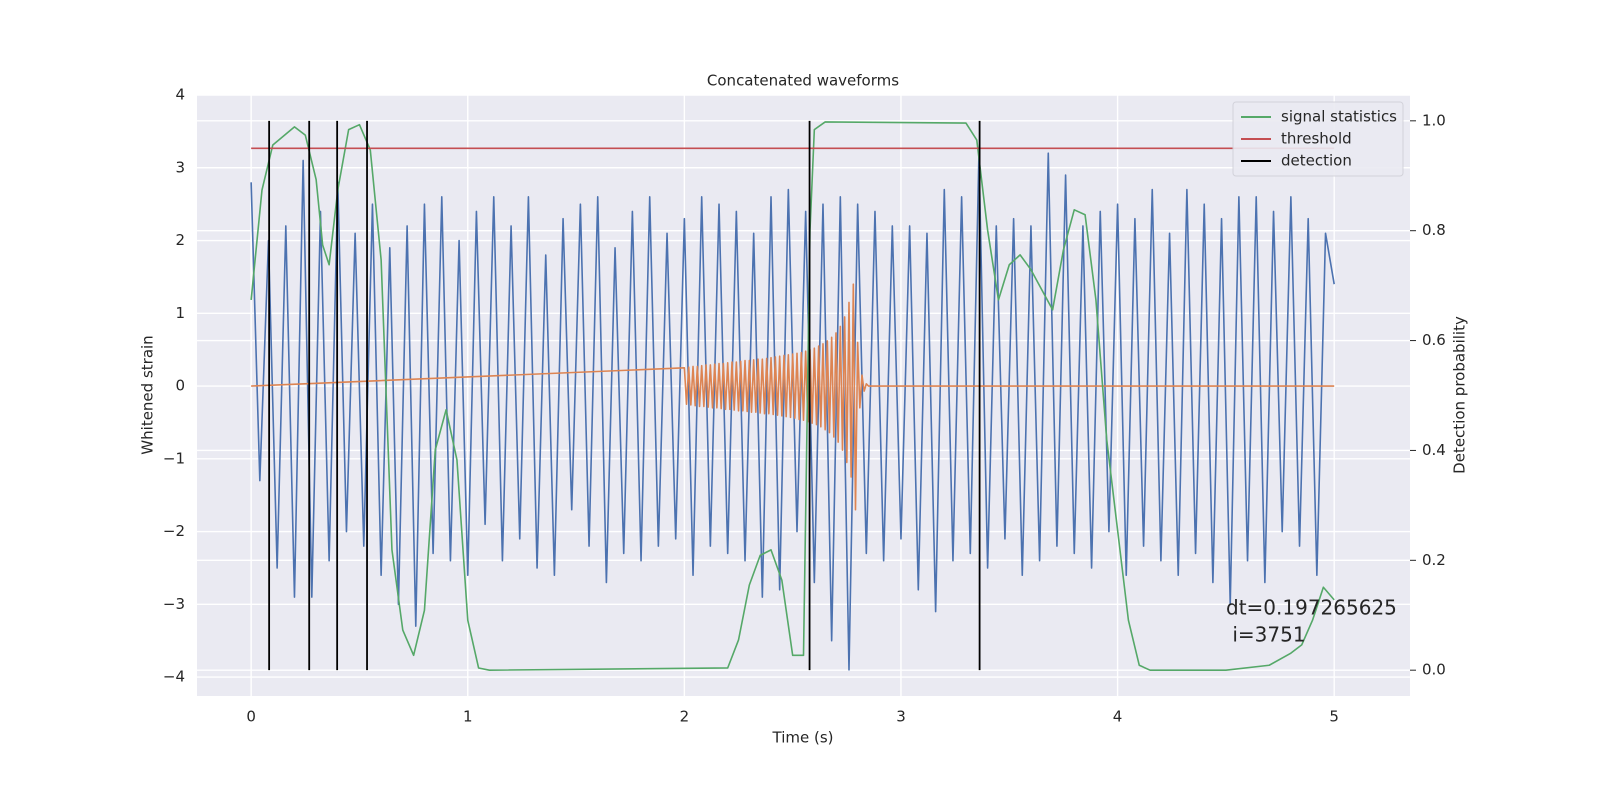  I want to click on y2-tick-label: 0.8, so click(1434, 230).